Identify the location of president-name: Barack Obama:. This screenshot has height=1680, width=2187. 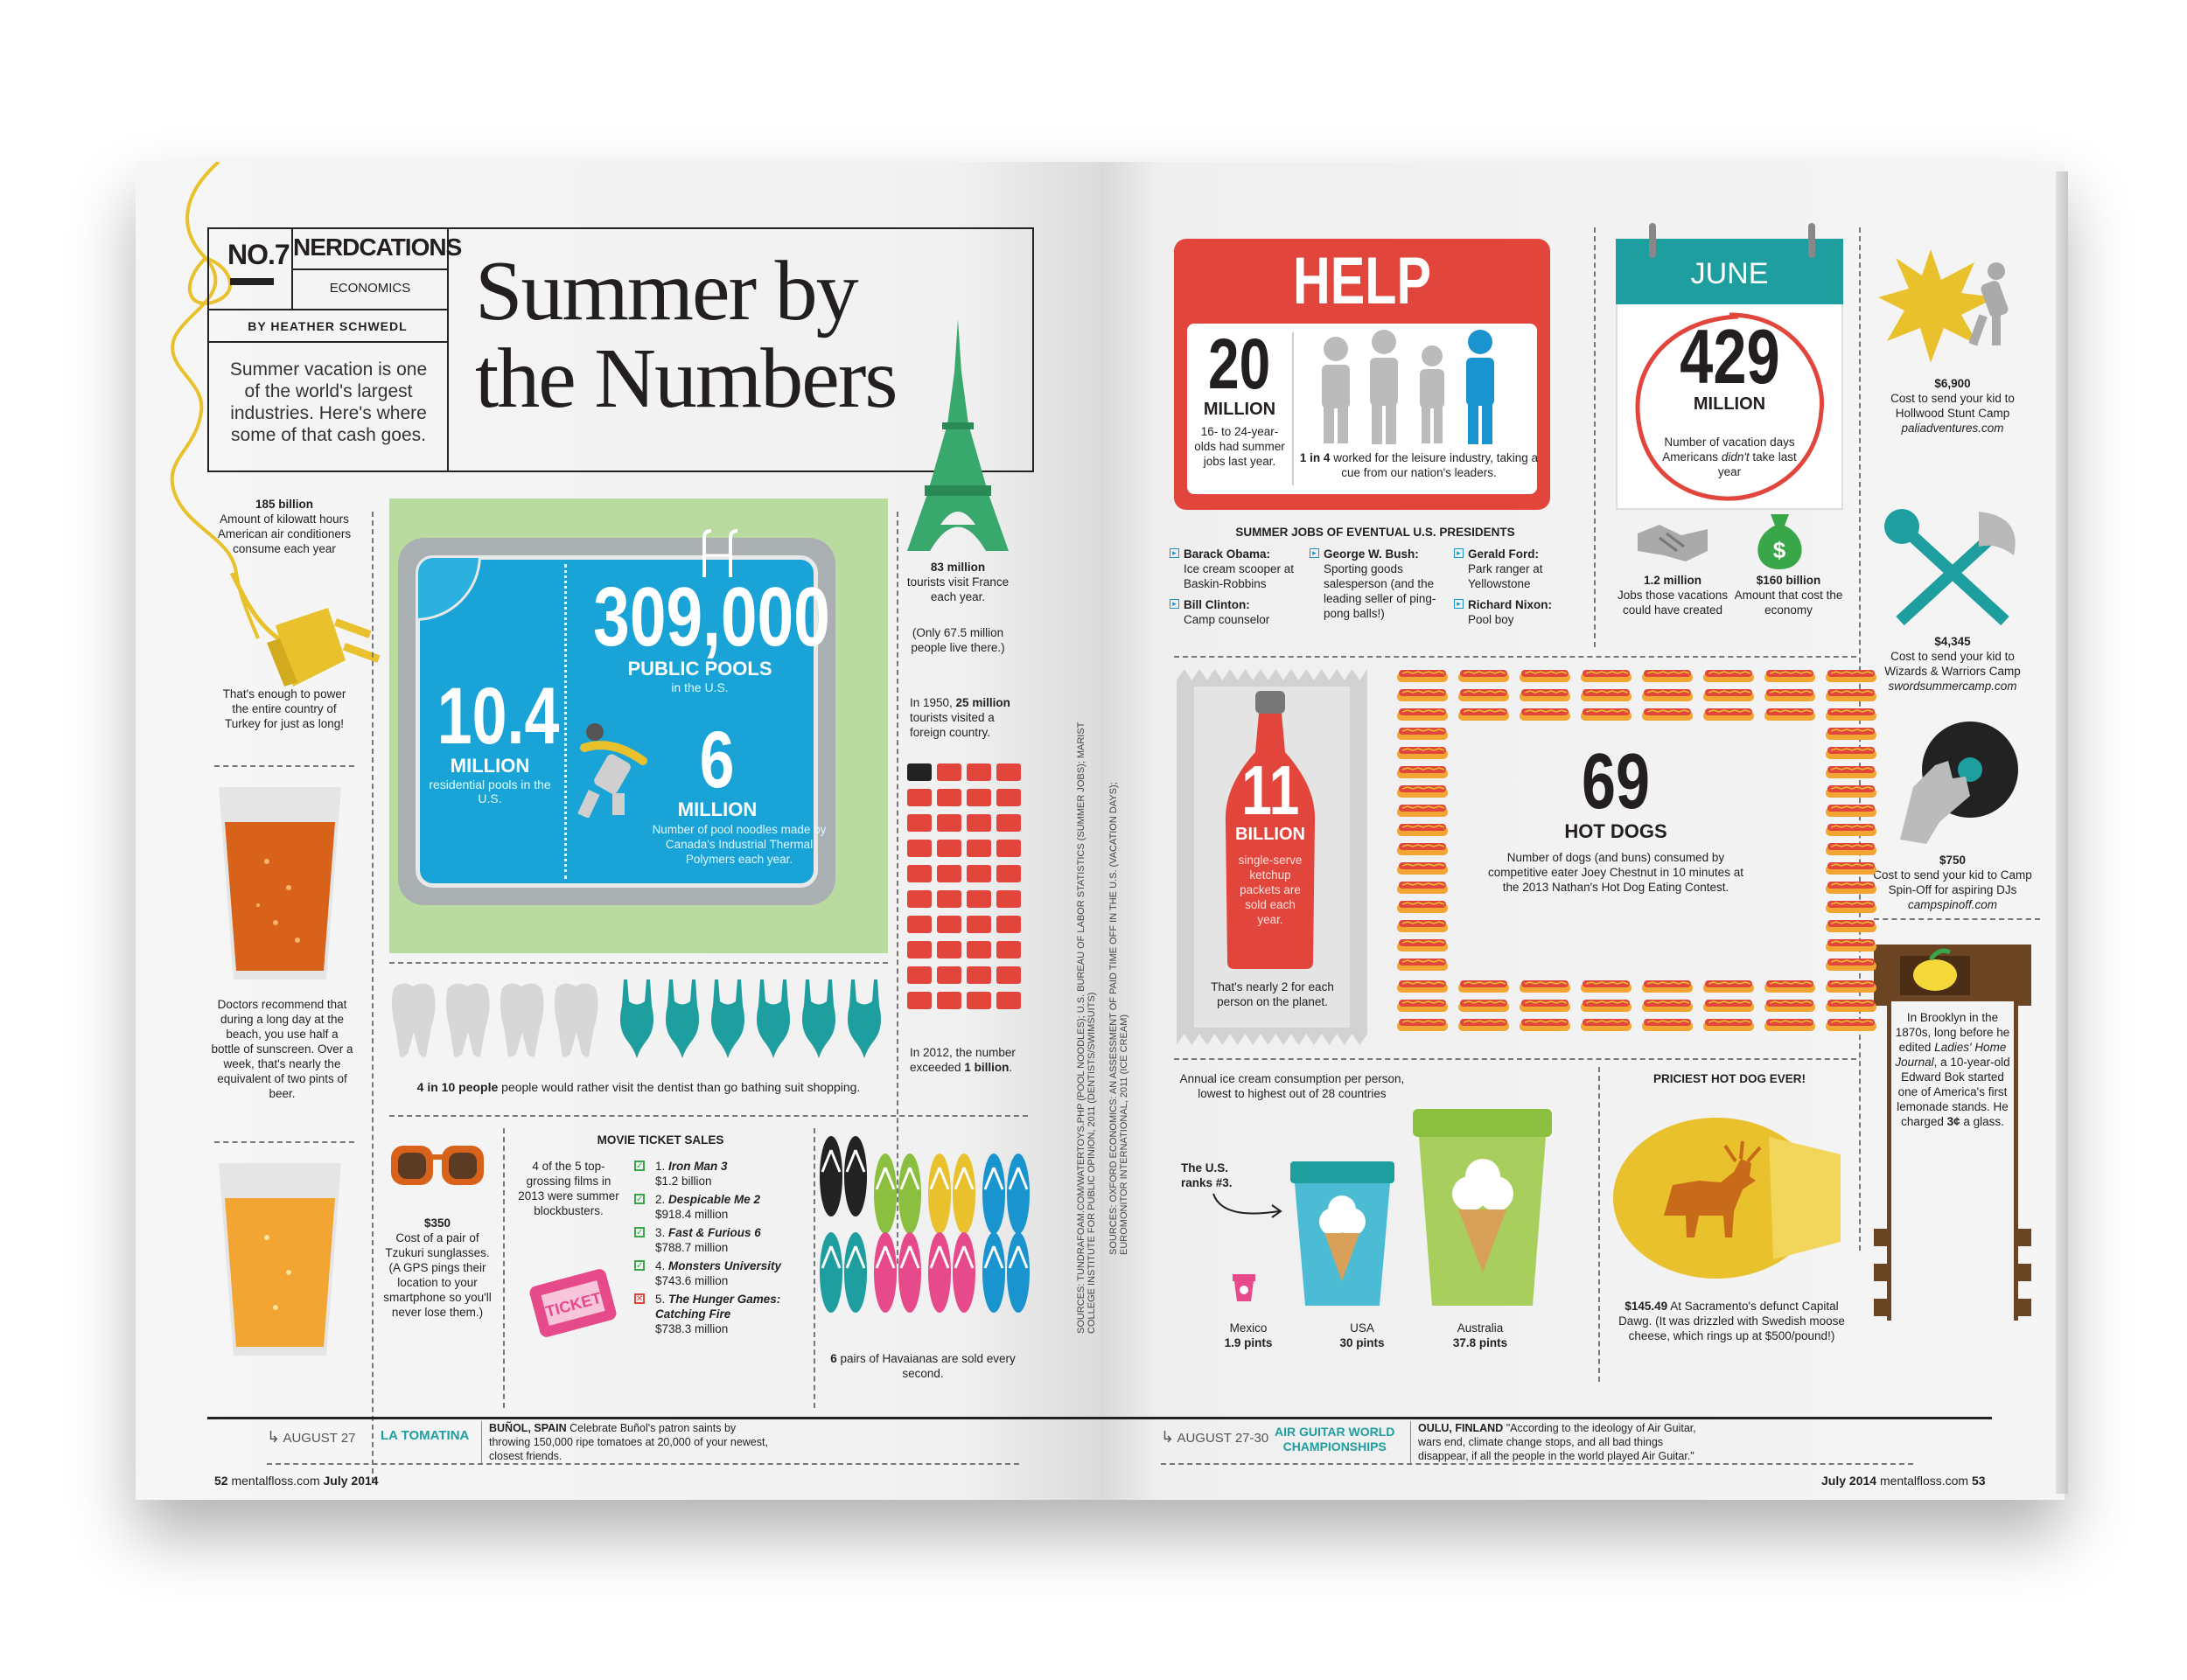
(1228, 554).